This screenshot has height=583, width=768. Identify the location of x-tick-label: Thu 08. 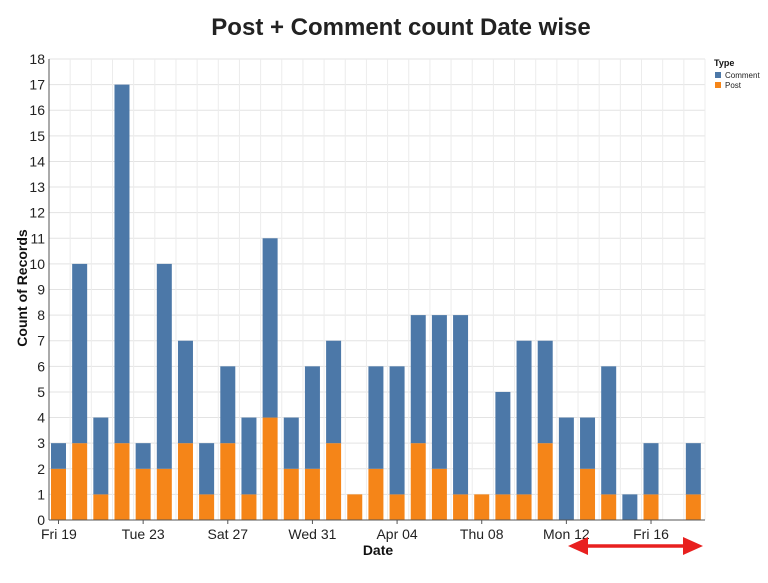
(482, 534).